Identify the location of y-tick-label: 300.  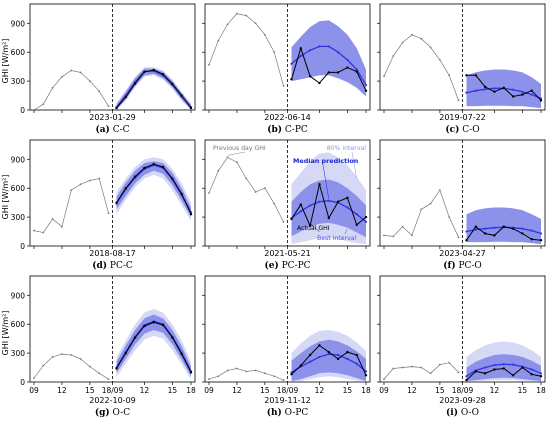
(18, 81).